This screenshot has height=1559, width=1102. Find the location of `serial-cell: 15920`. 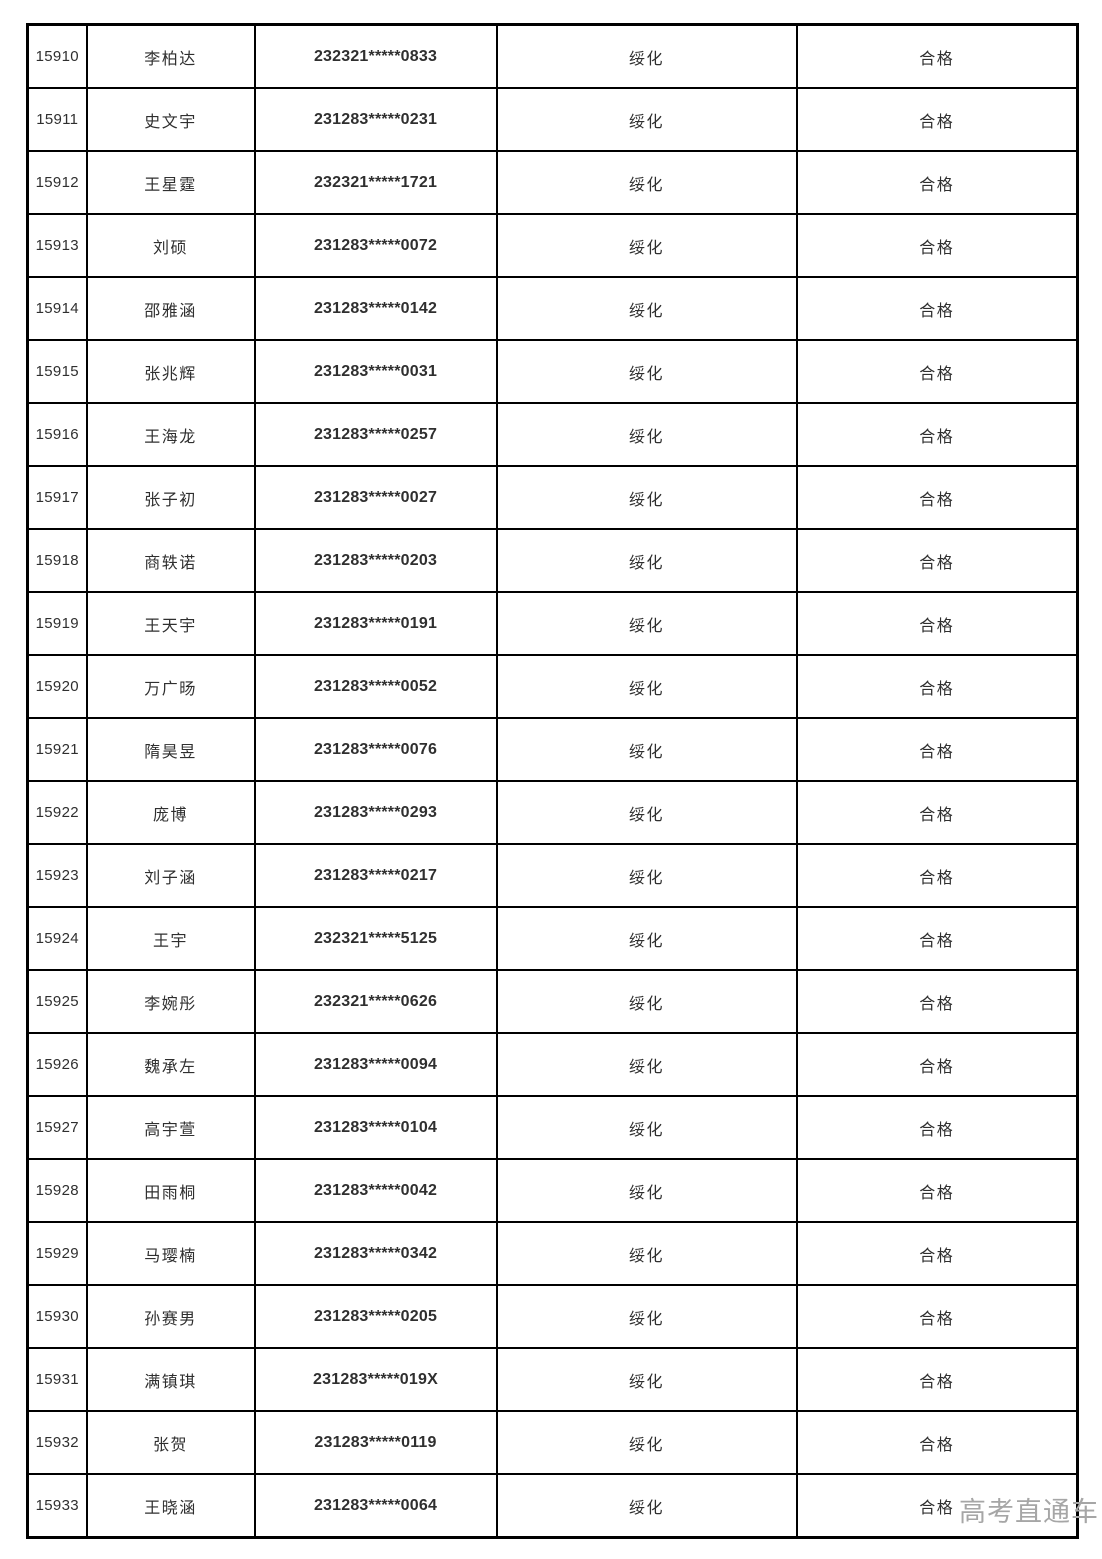

serial-cell: 15920 is located at coordinates (57, 686).